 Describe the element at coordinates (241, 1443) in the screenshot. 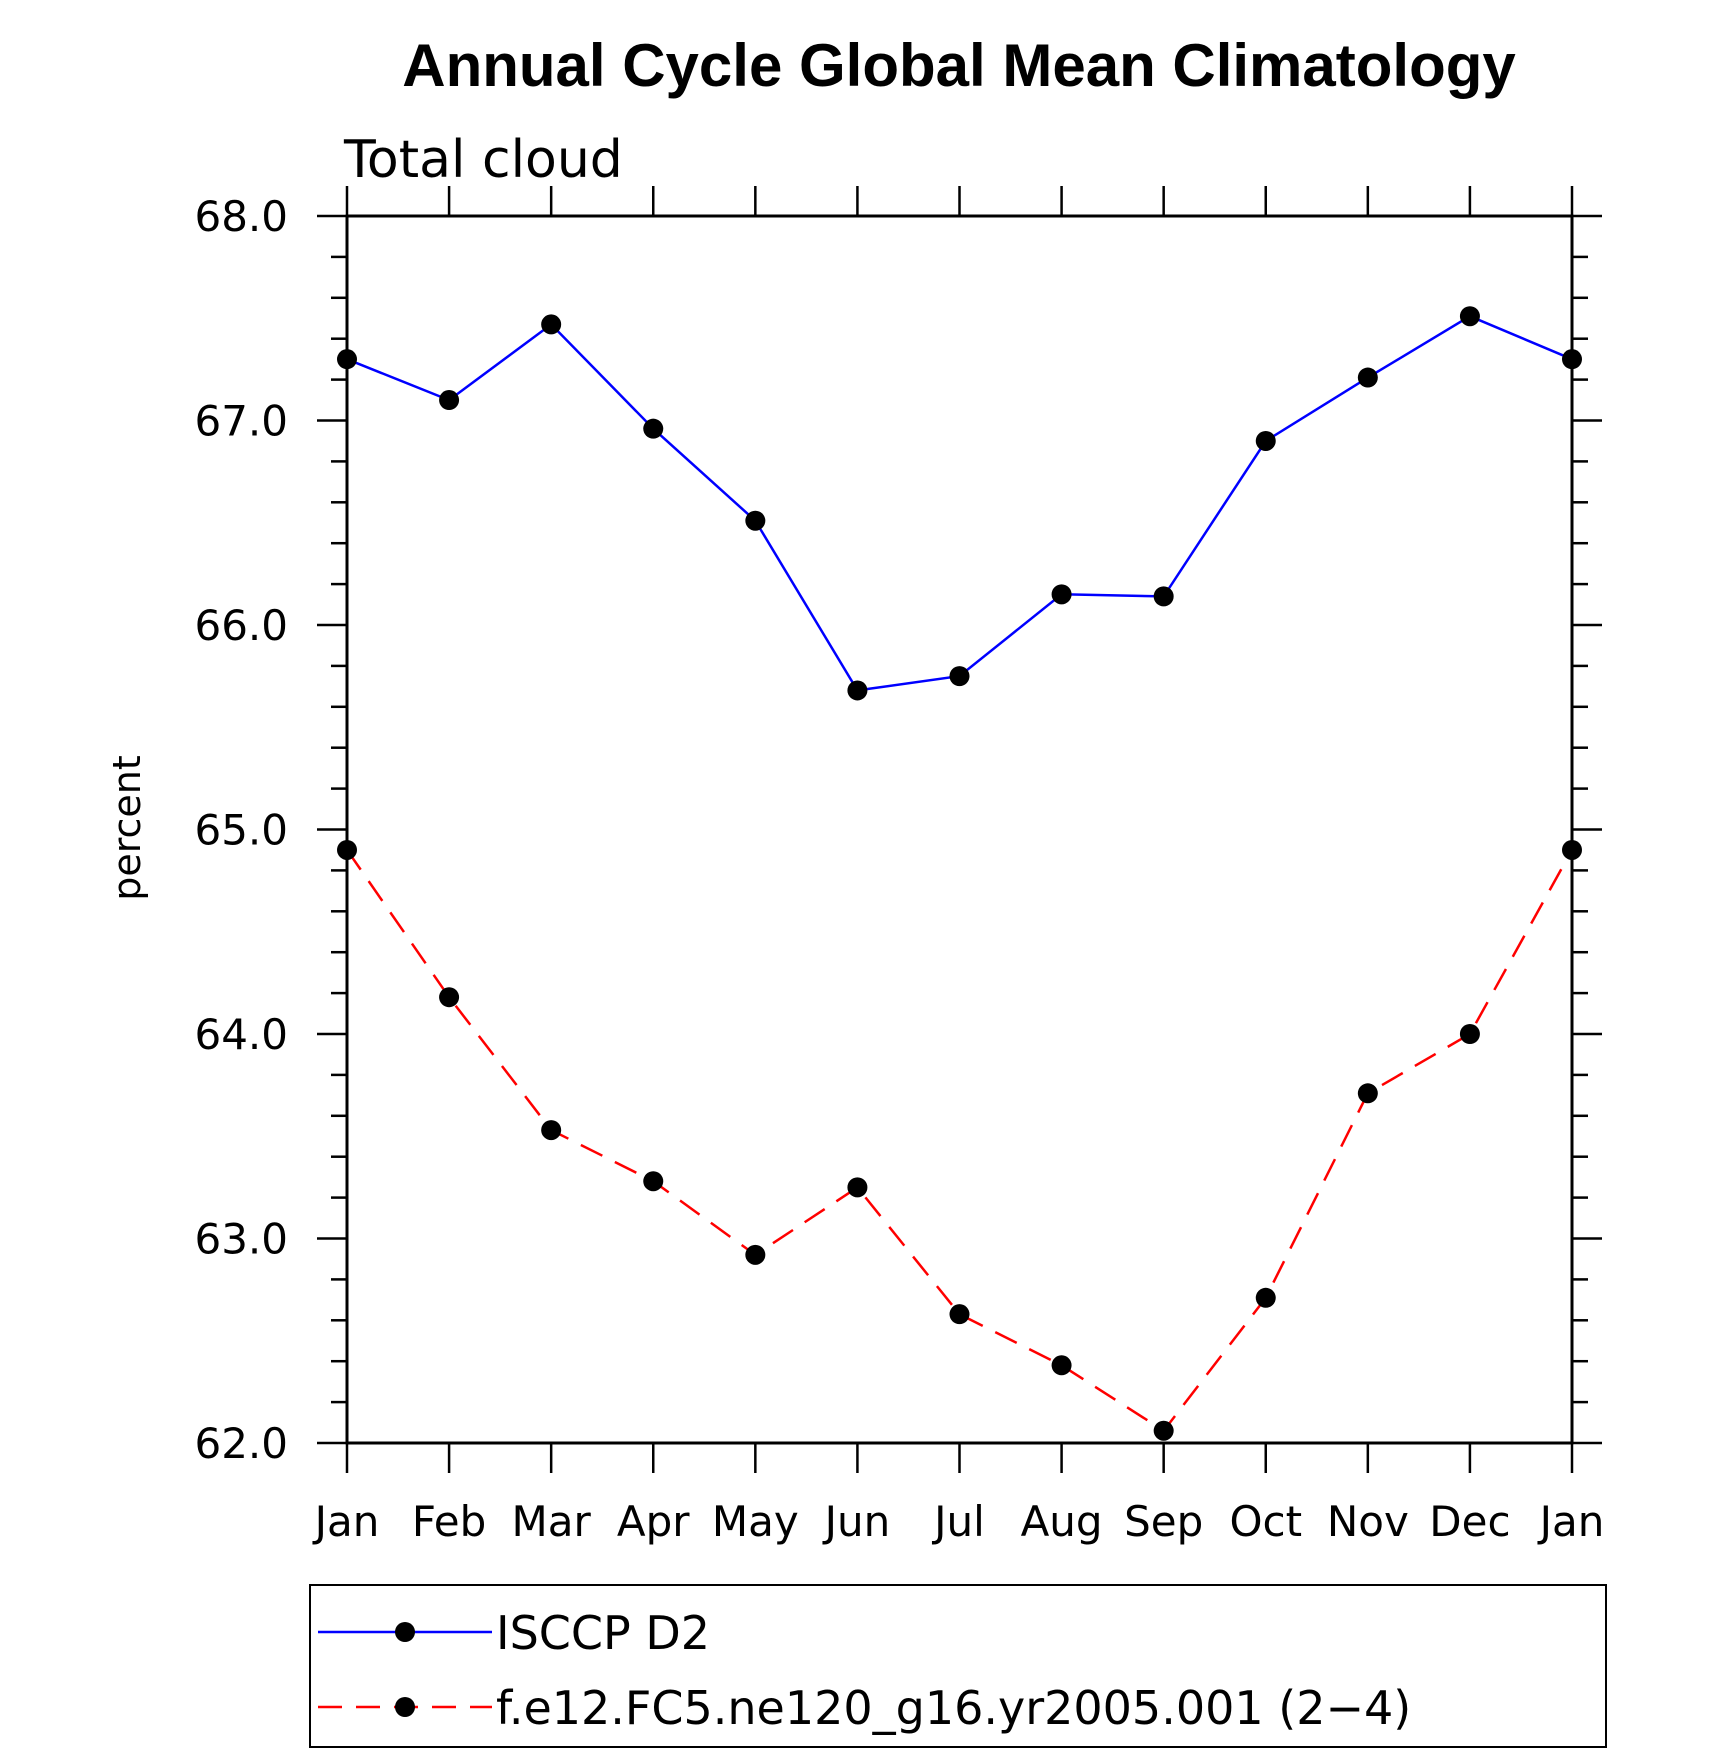

I see `y-tick-label: 62.0` at that location.